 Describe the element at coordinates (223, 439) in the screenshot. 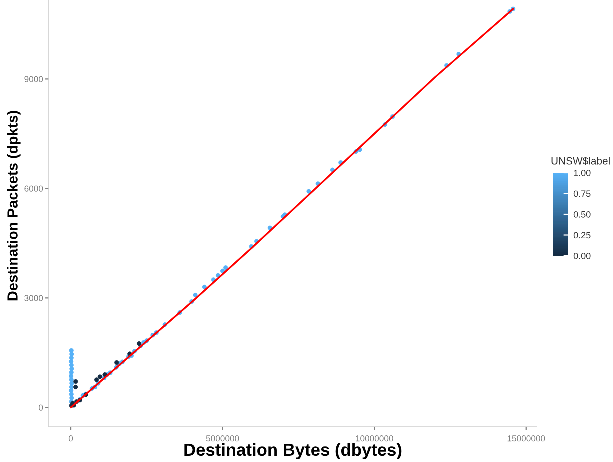

I see `x-tick-label: 5000000` at that location.